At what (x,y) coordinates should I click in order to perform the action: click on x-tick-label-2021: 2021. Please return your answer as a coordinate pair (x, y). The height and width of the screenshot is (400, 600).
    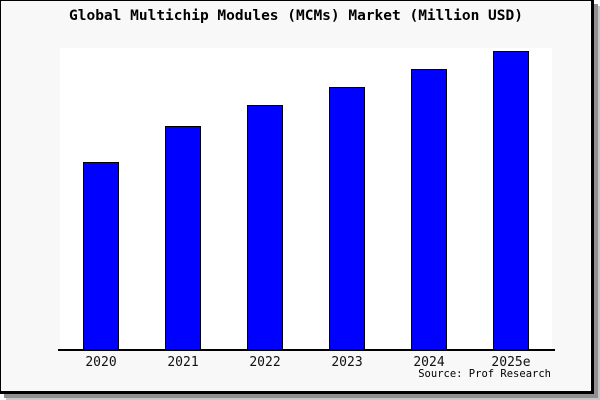
    Looking at the image, I should click on (183, 362).